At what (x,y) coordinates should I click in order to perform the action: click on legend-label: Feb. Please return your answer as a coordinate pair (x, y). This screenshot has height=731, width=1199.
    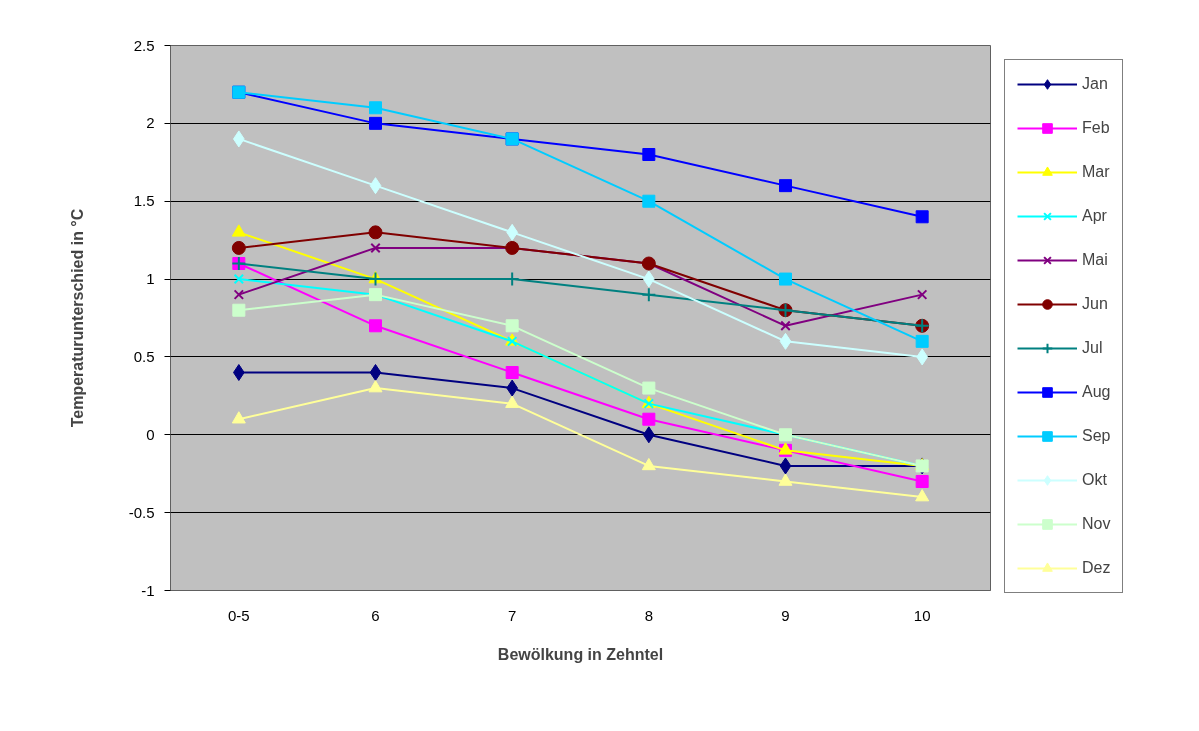
    Looking at the image, I should click on (1096, 128).